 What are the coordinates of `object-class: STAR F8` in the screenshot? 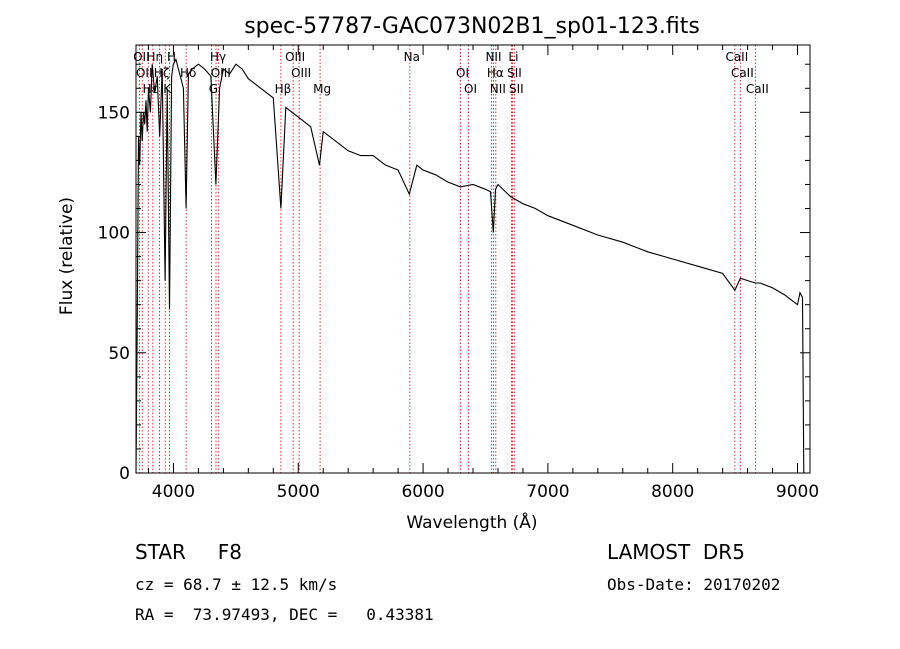 It's located at (188, 552).